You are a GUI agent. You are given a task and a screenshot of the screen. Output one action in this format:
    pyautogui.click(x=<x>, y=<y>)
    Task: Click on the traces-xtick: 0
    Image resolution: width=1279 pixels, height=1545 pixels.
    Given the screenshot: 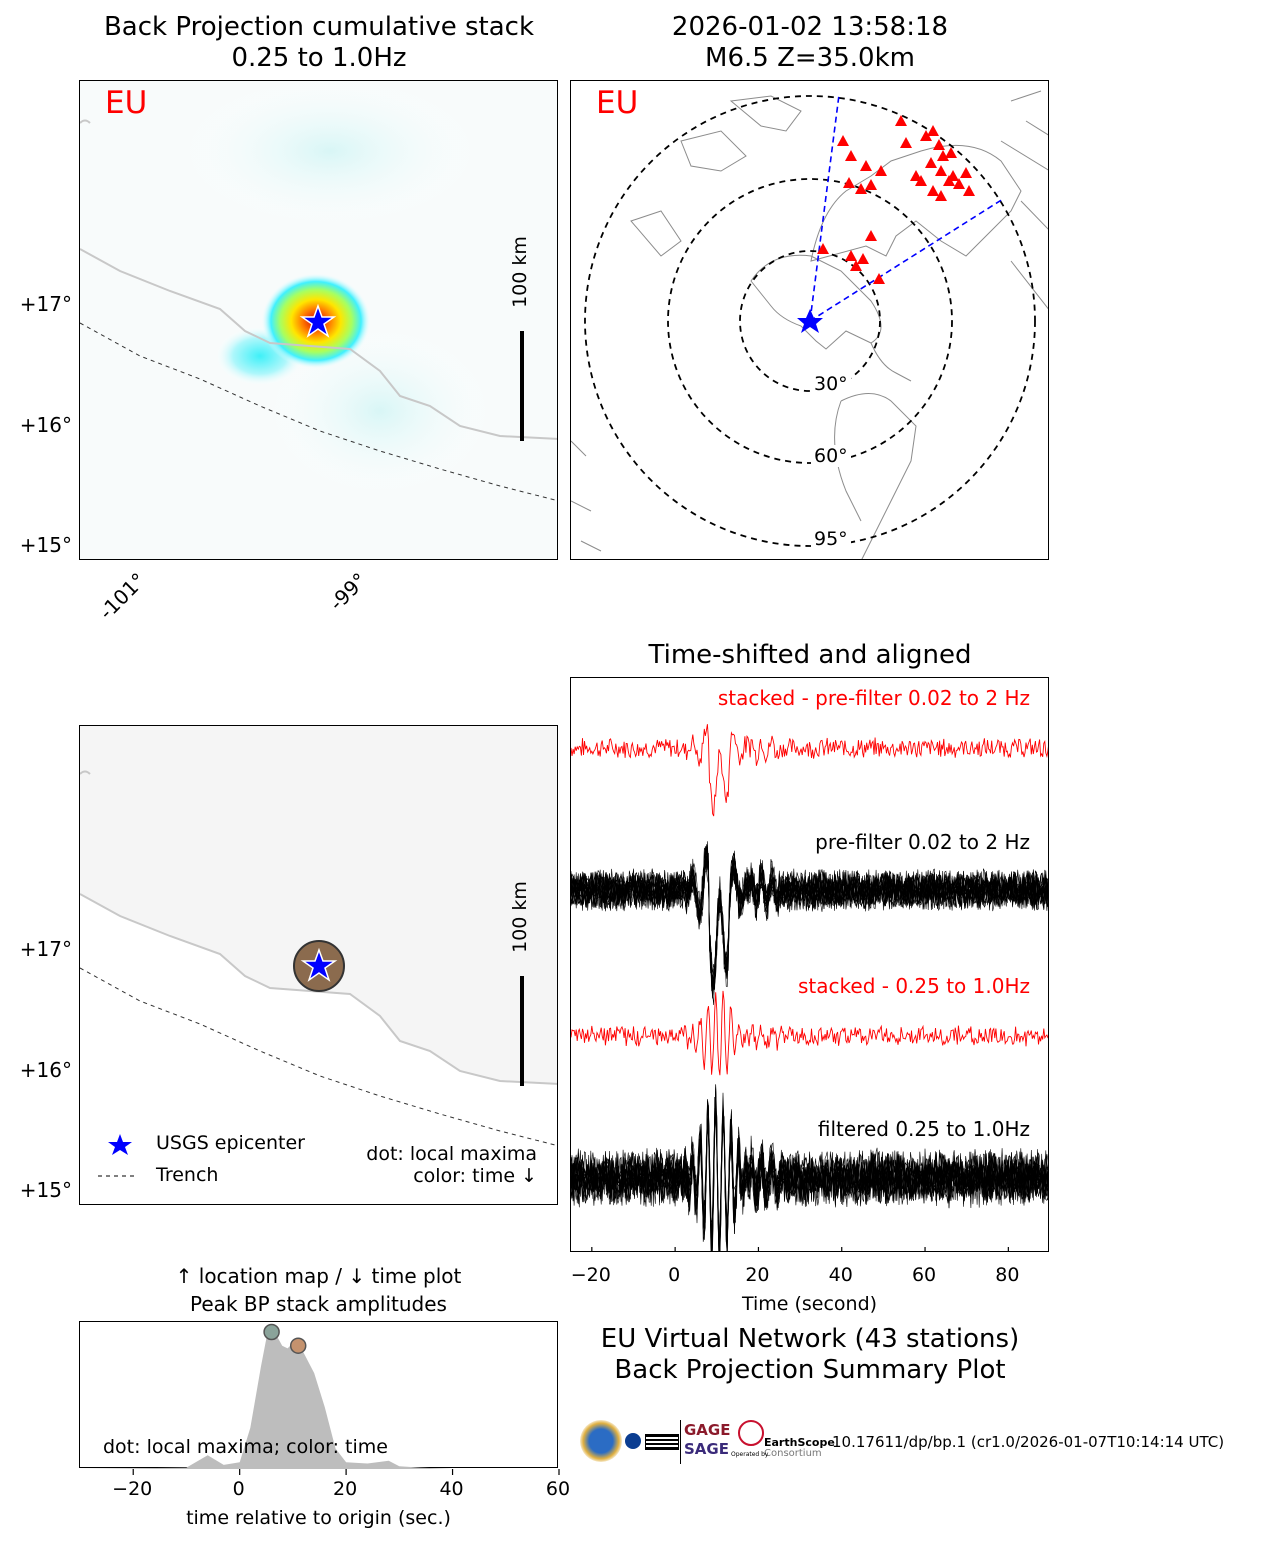 What is the action you would take?
    pyautogui.click(x=674, y=1275)
    